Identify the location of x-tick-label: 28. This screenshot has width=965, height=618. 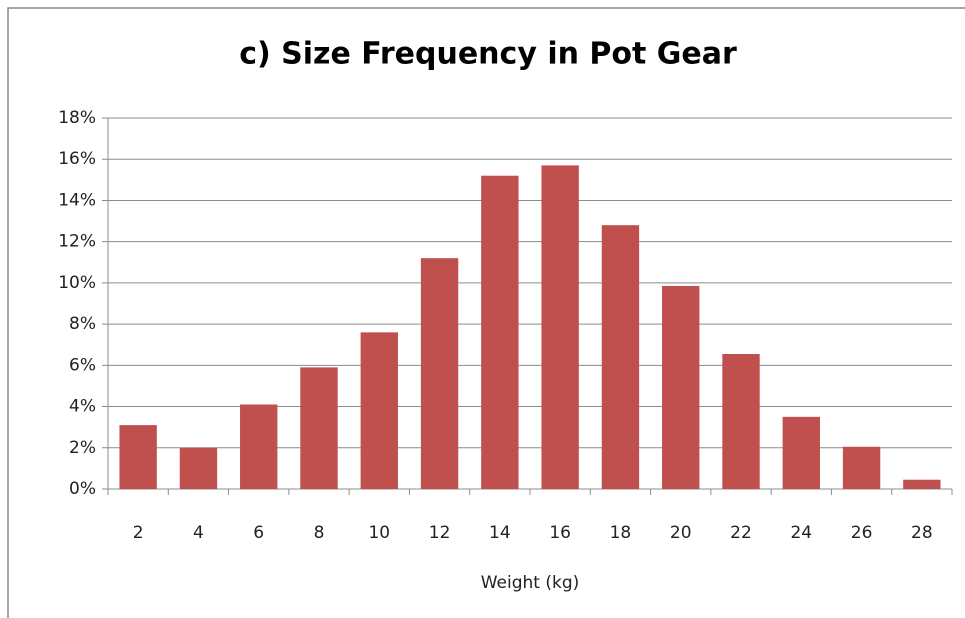
(922, 533).